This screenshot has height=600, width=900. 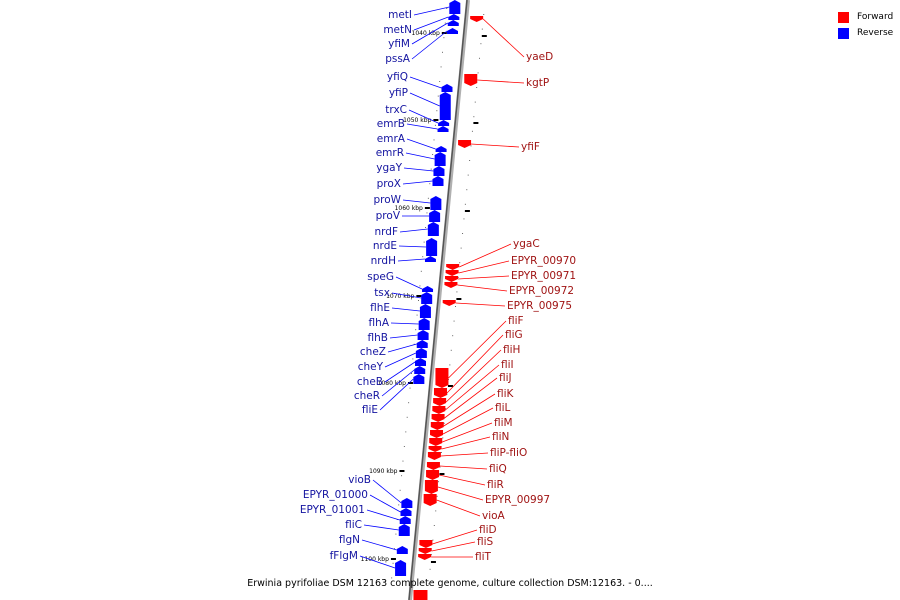 I want to click on reverse-gene-label: yfiQ, so click(x=397, y=77).